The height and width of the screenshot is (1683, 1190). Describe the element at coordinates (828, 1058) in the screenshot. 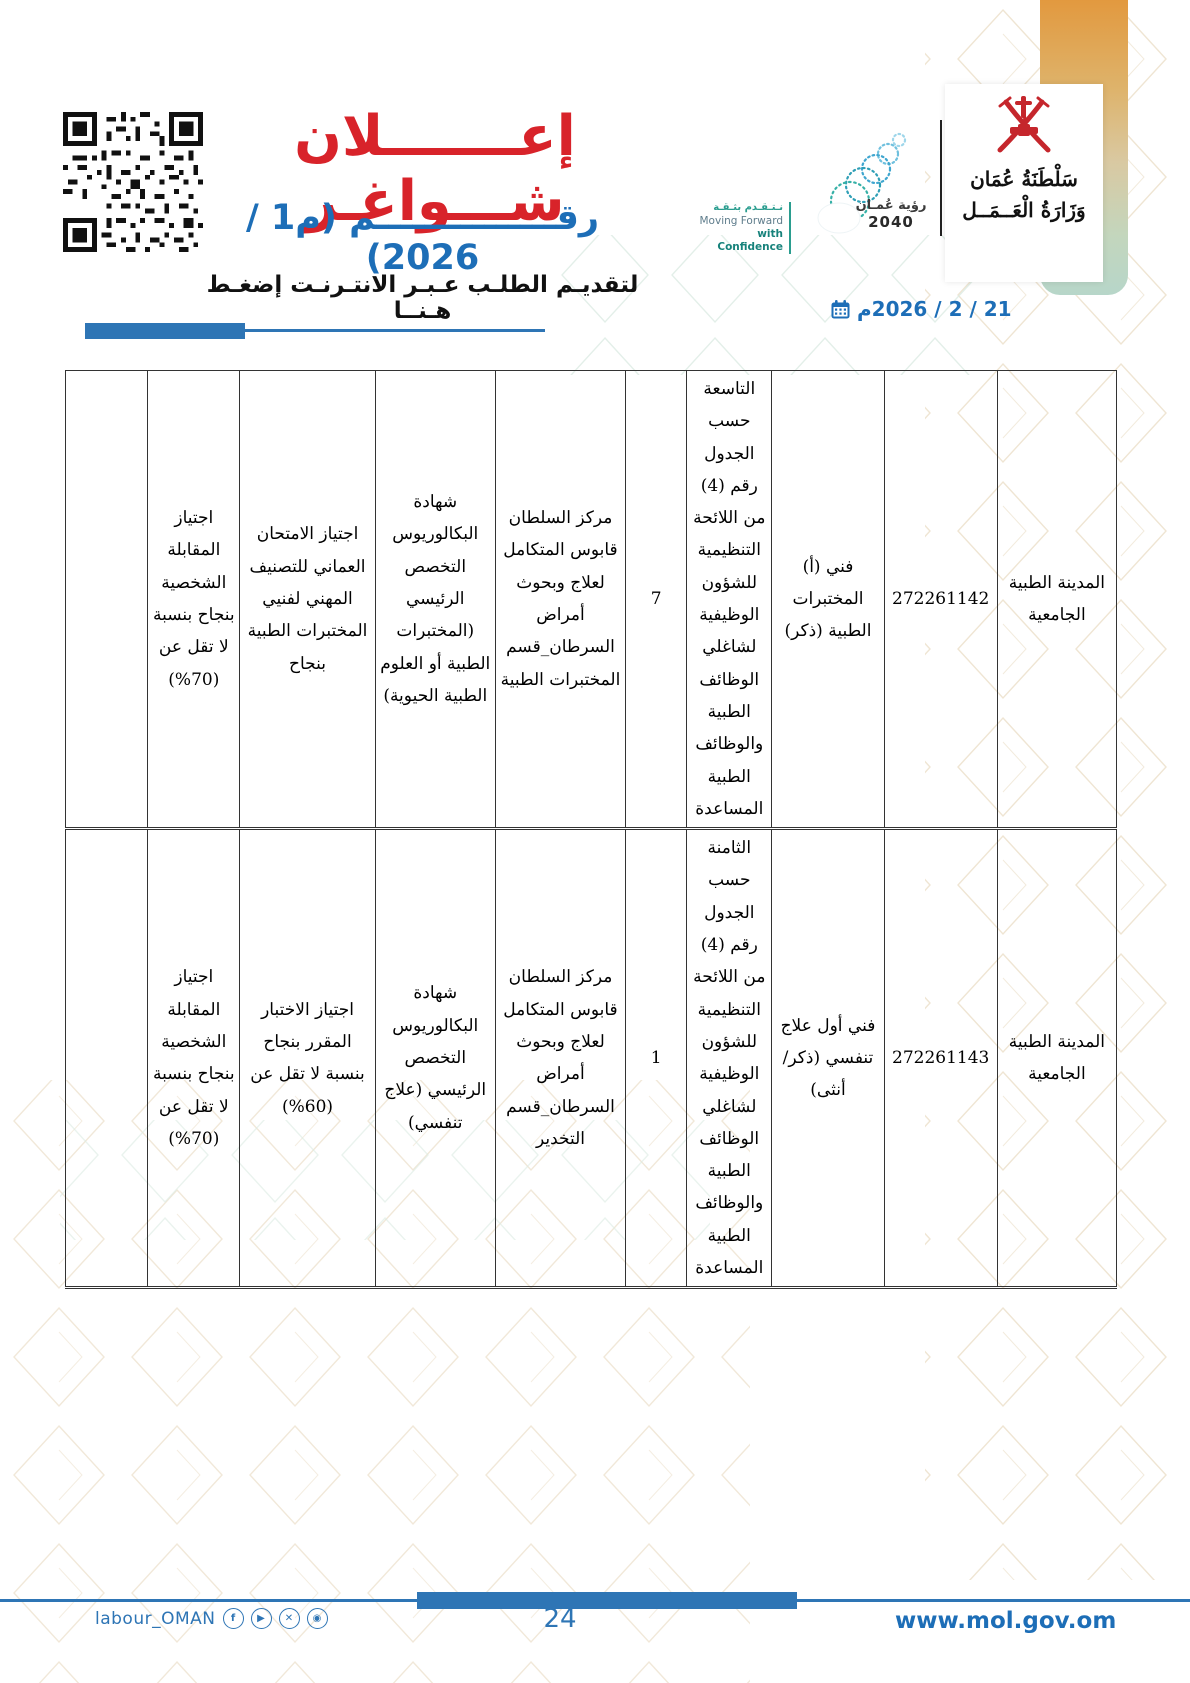

I see `cell-job-title: فني أول علاج تنفسي (ذكر/ أنثى)` at that location.